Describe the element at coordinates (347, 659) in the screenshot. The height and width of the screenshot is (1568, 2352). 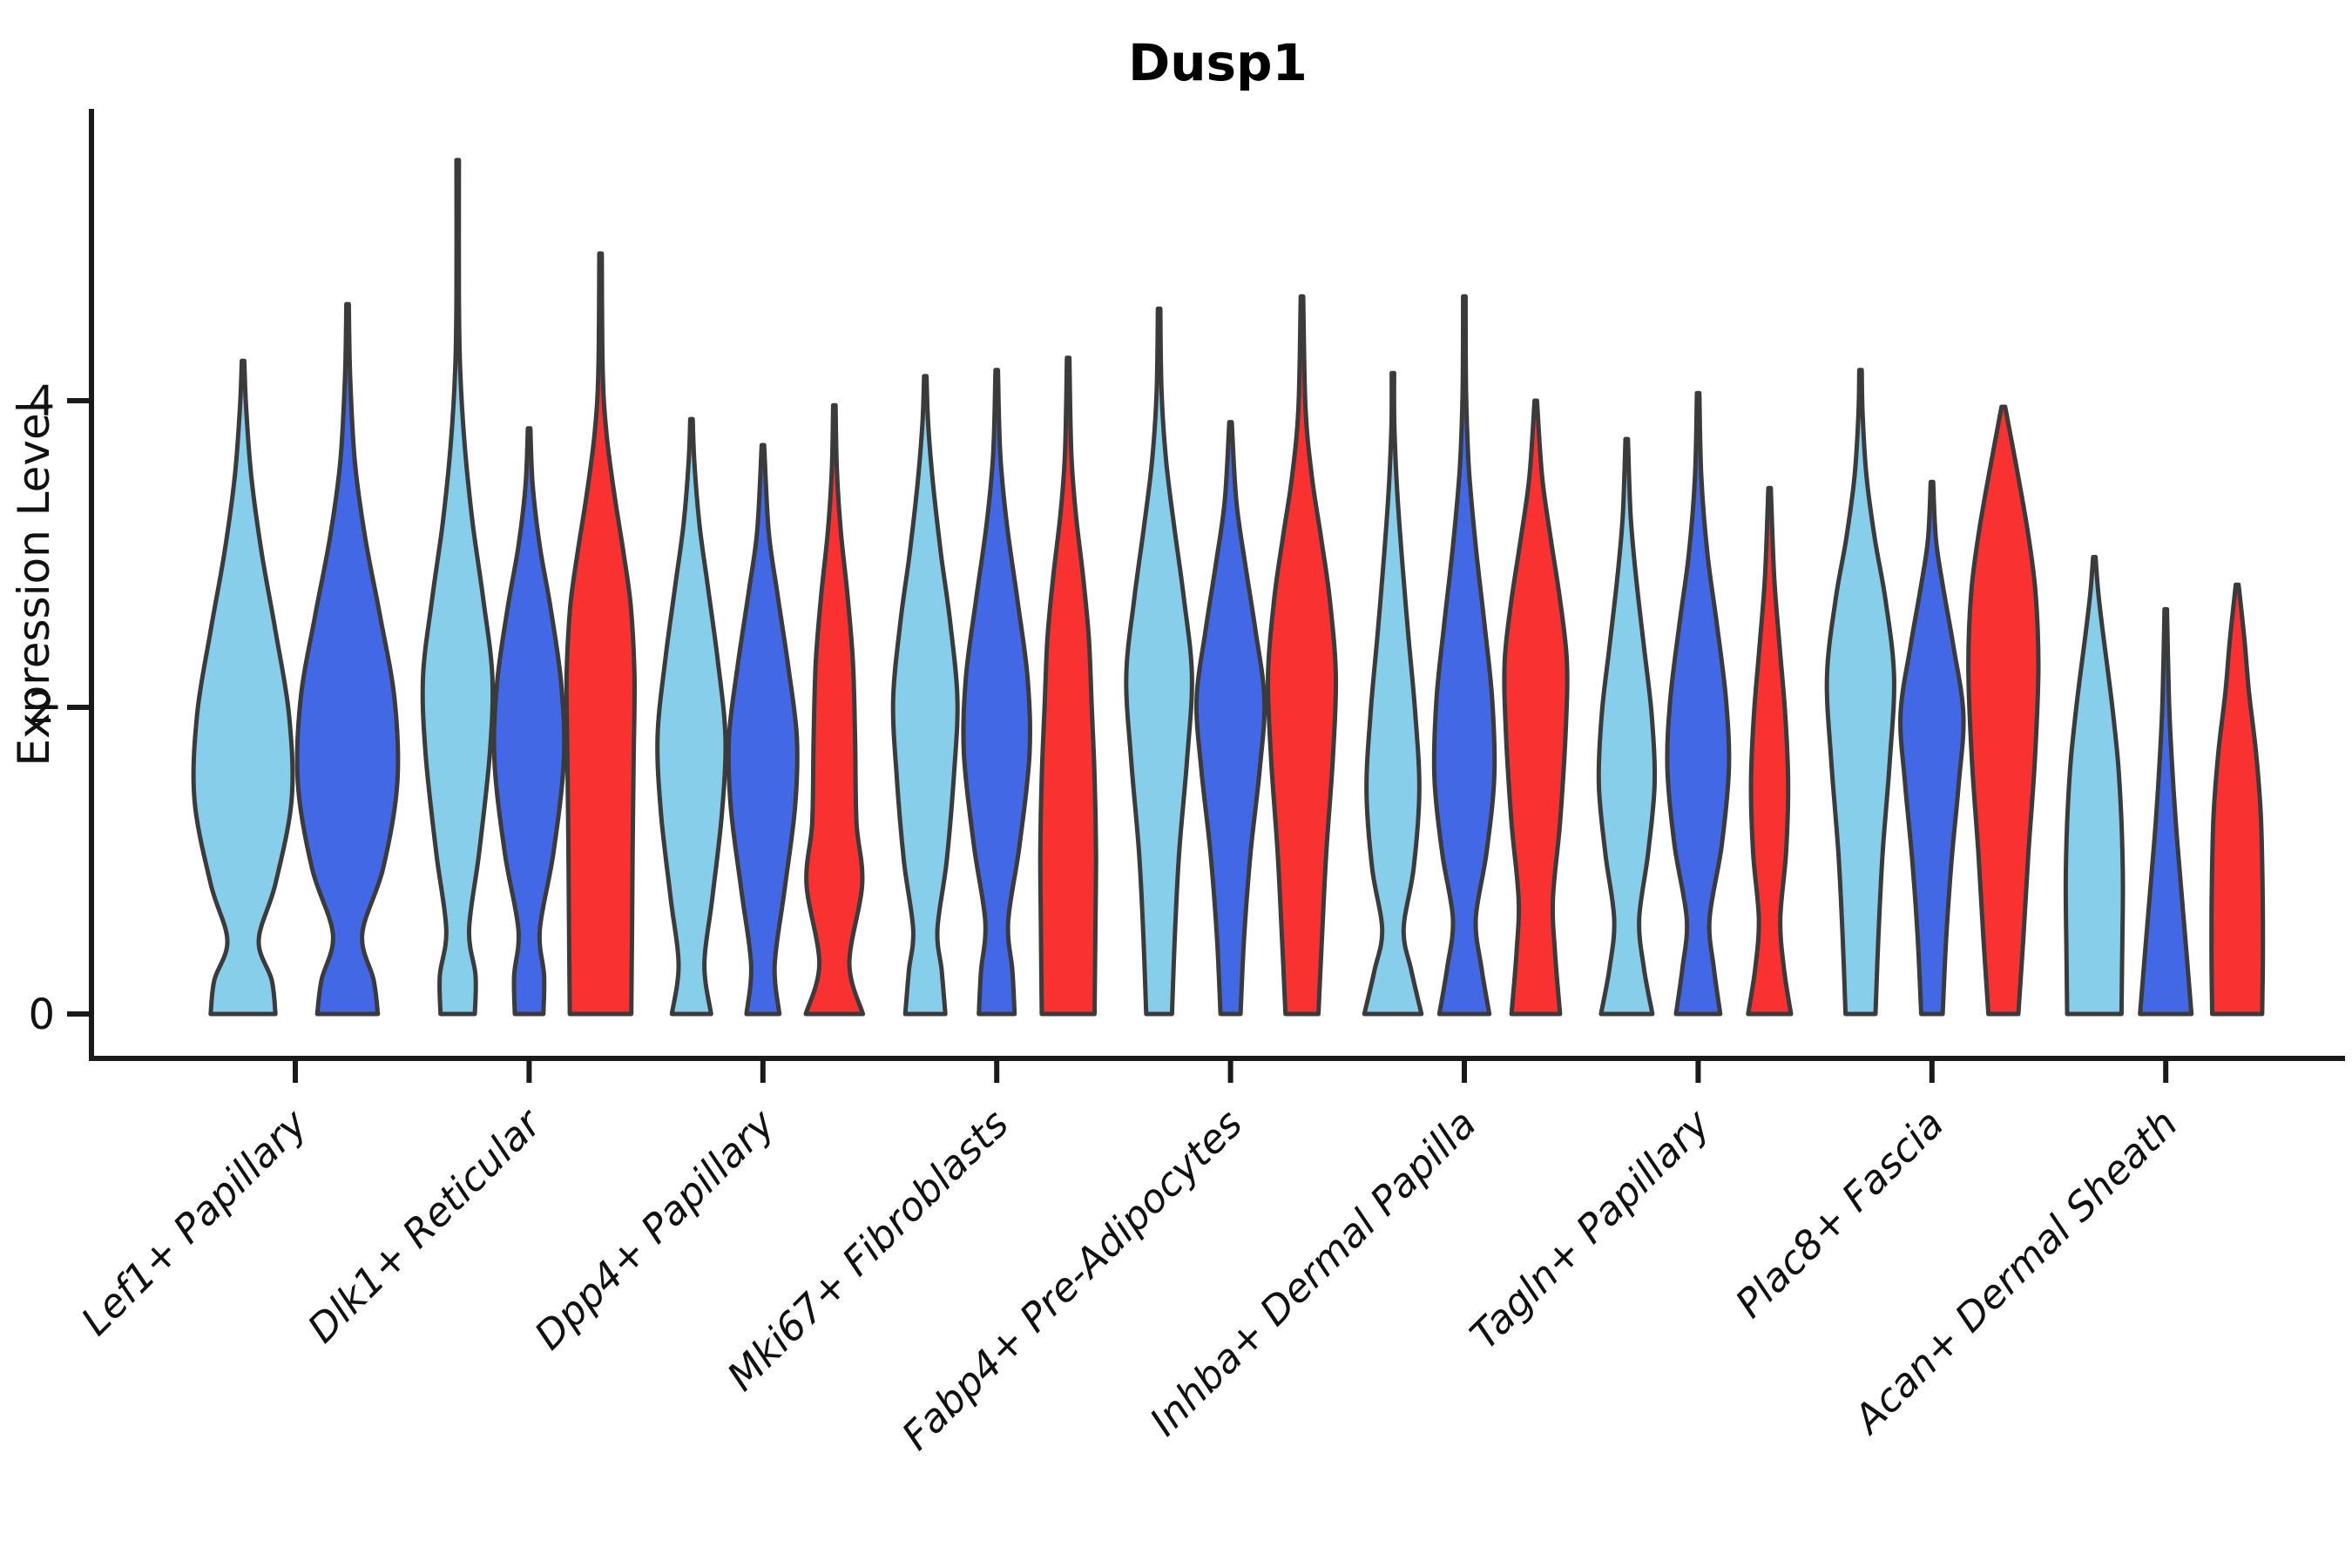
I see `violin-lef1-papillary-s1` at that location.